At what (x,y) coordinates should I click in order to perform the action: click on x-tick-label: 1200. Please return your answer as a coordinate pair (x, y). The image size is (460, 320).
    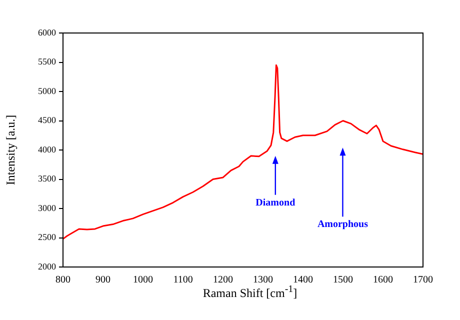
    Looking at the image, I should click on (223, 280).